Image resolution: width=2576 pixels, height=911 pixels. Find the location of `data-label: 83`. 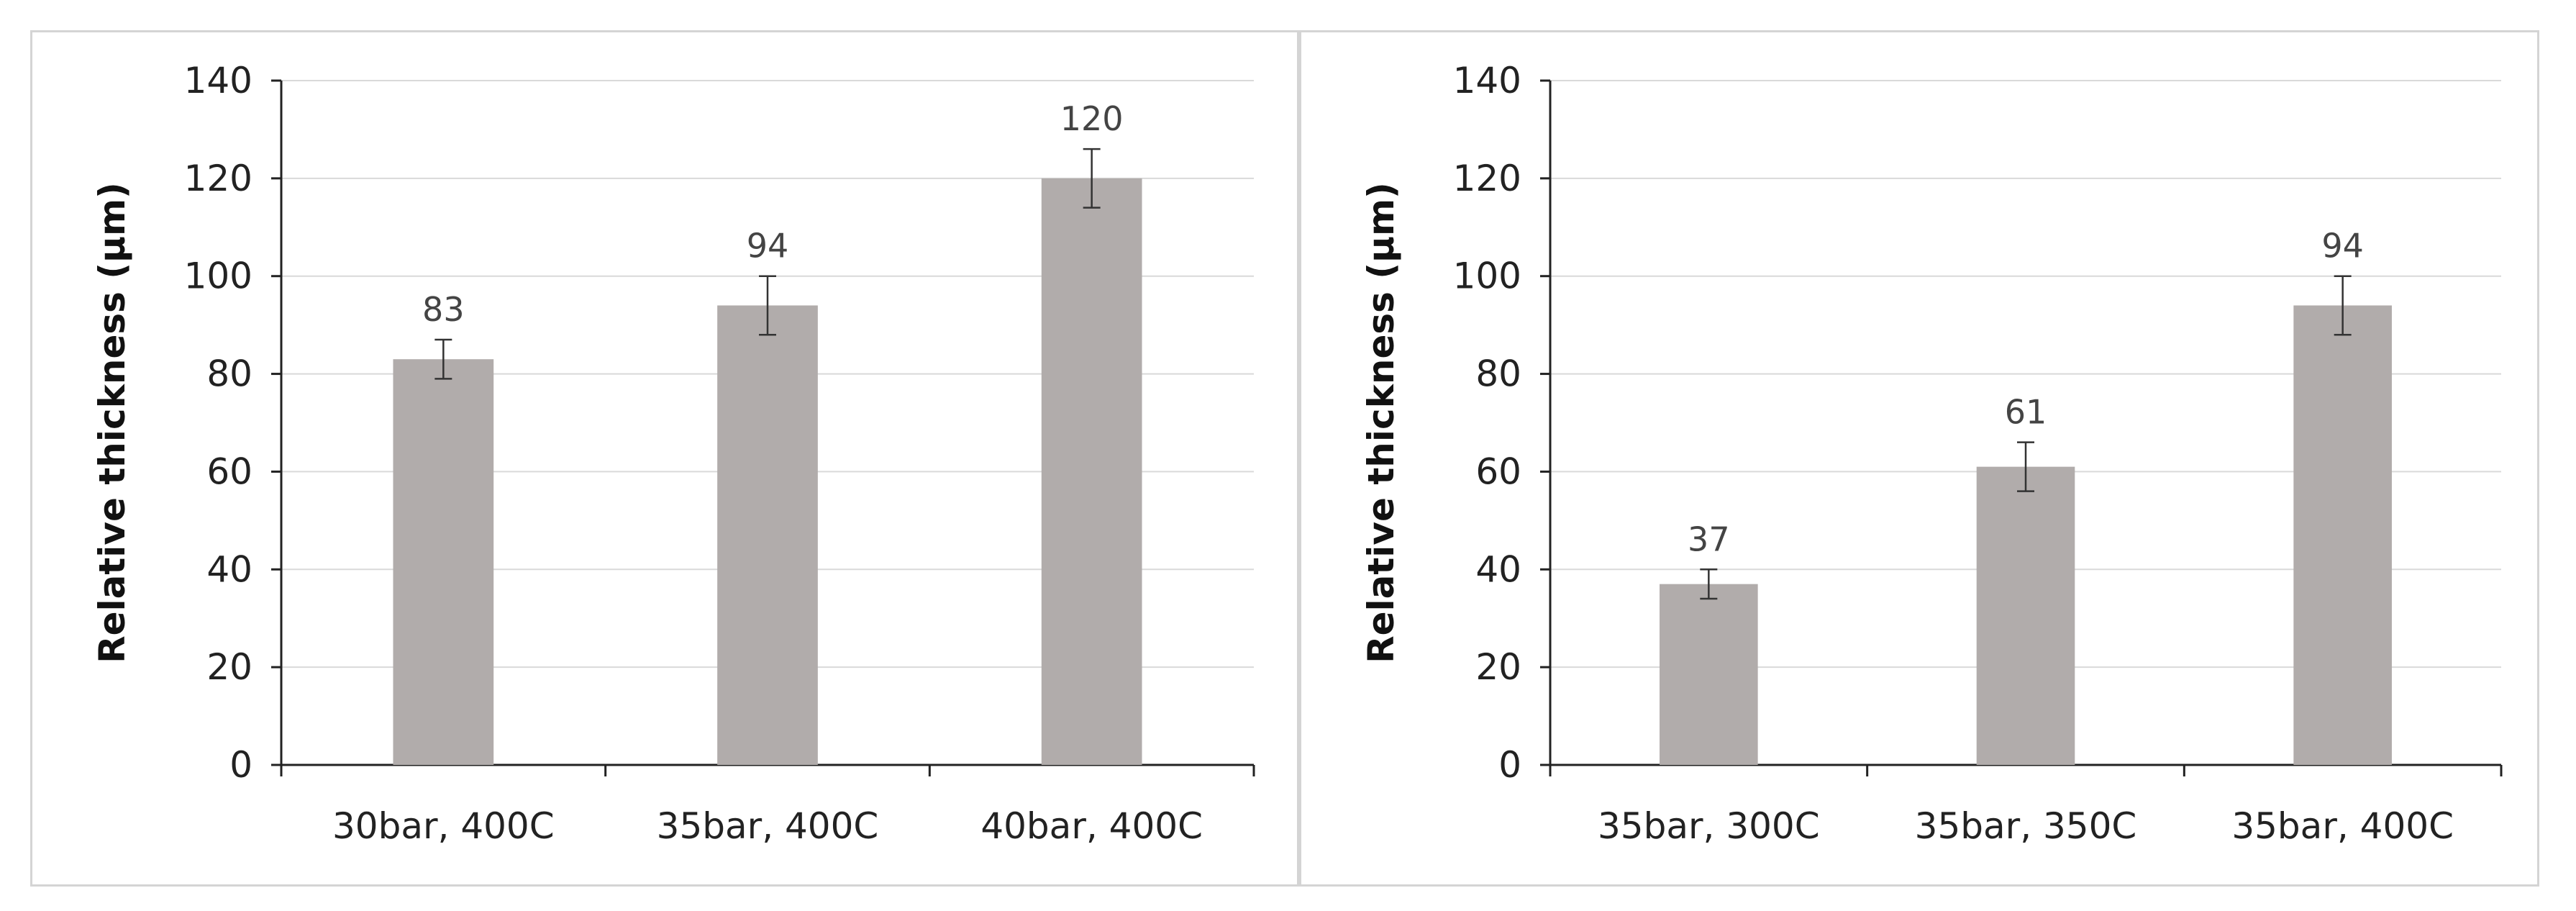

data-label: 83 is located at coordinates (443, 309).